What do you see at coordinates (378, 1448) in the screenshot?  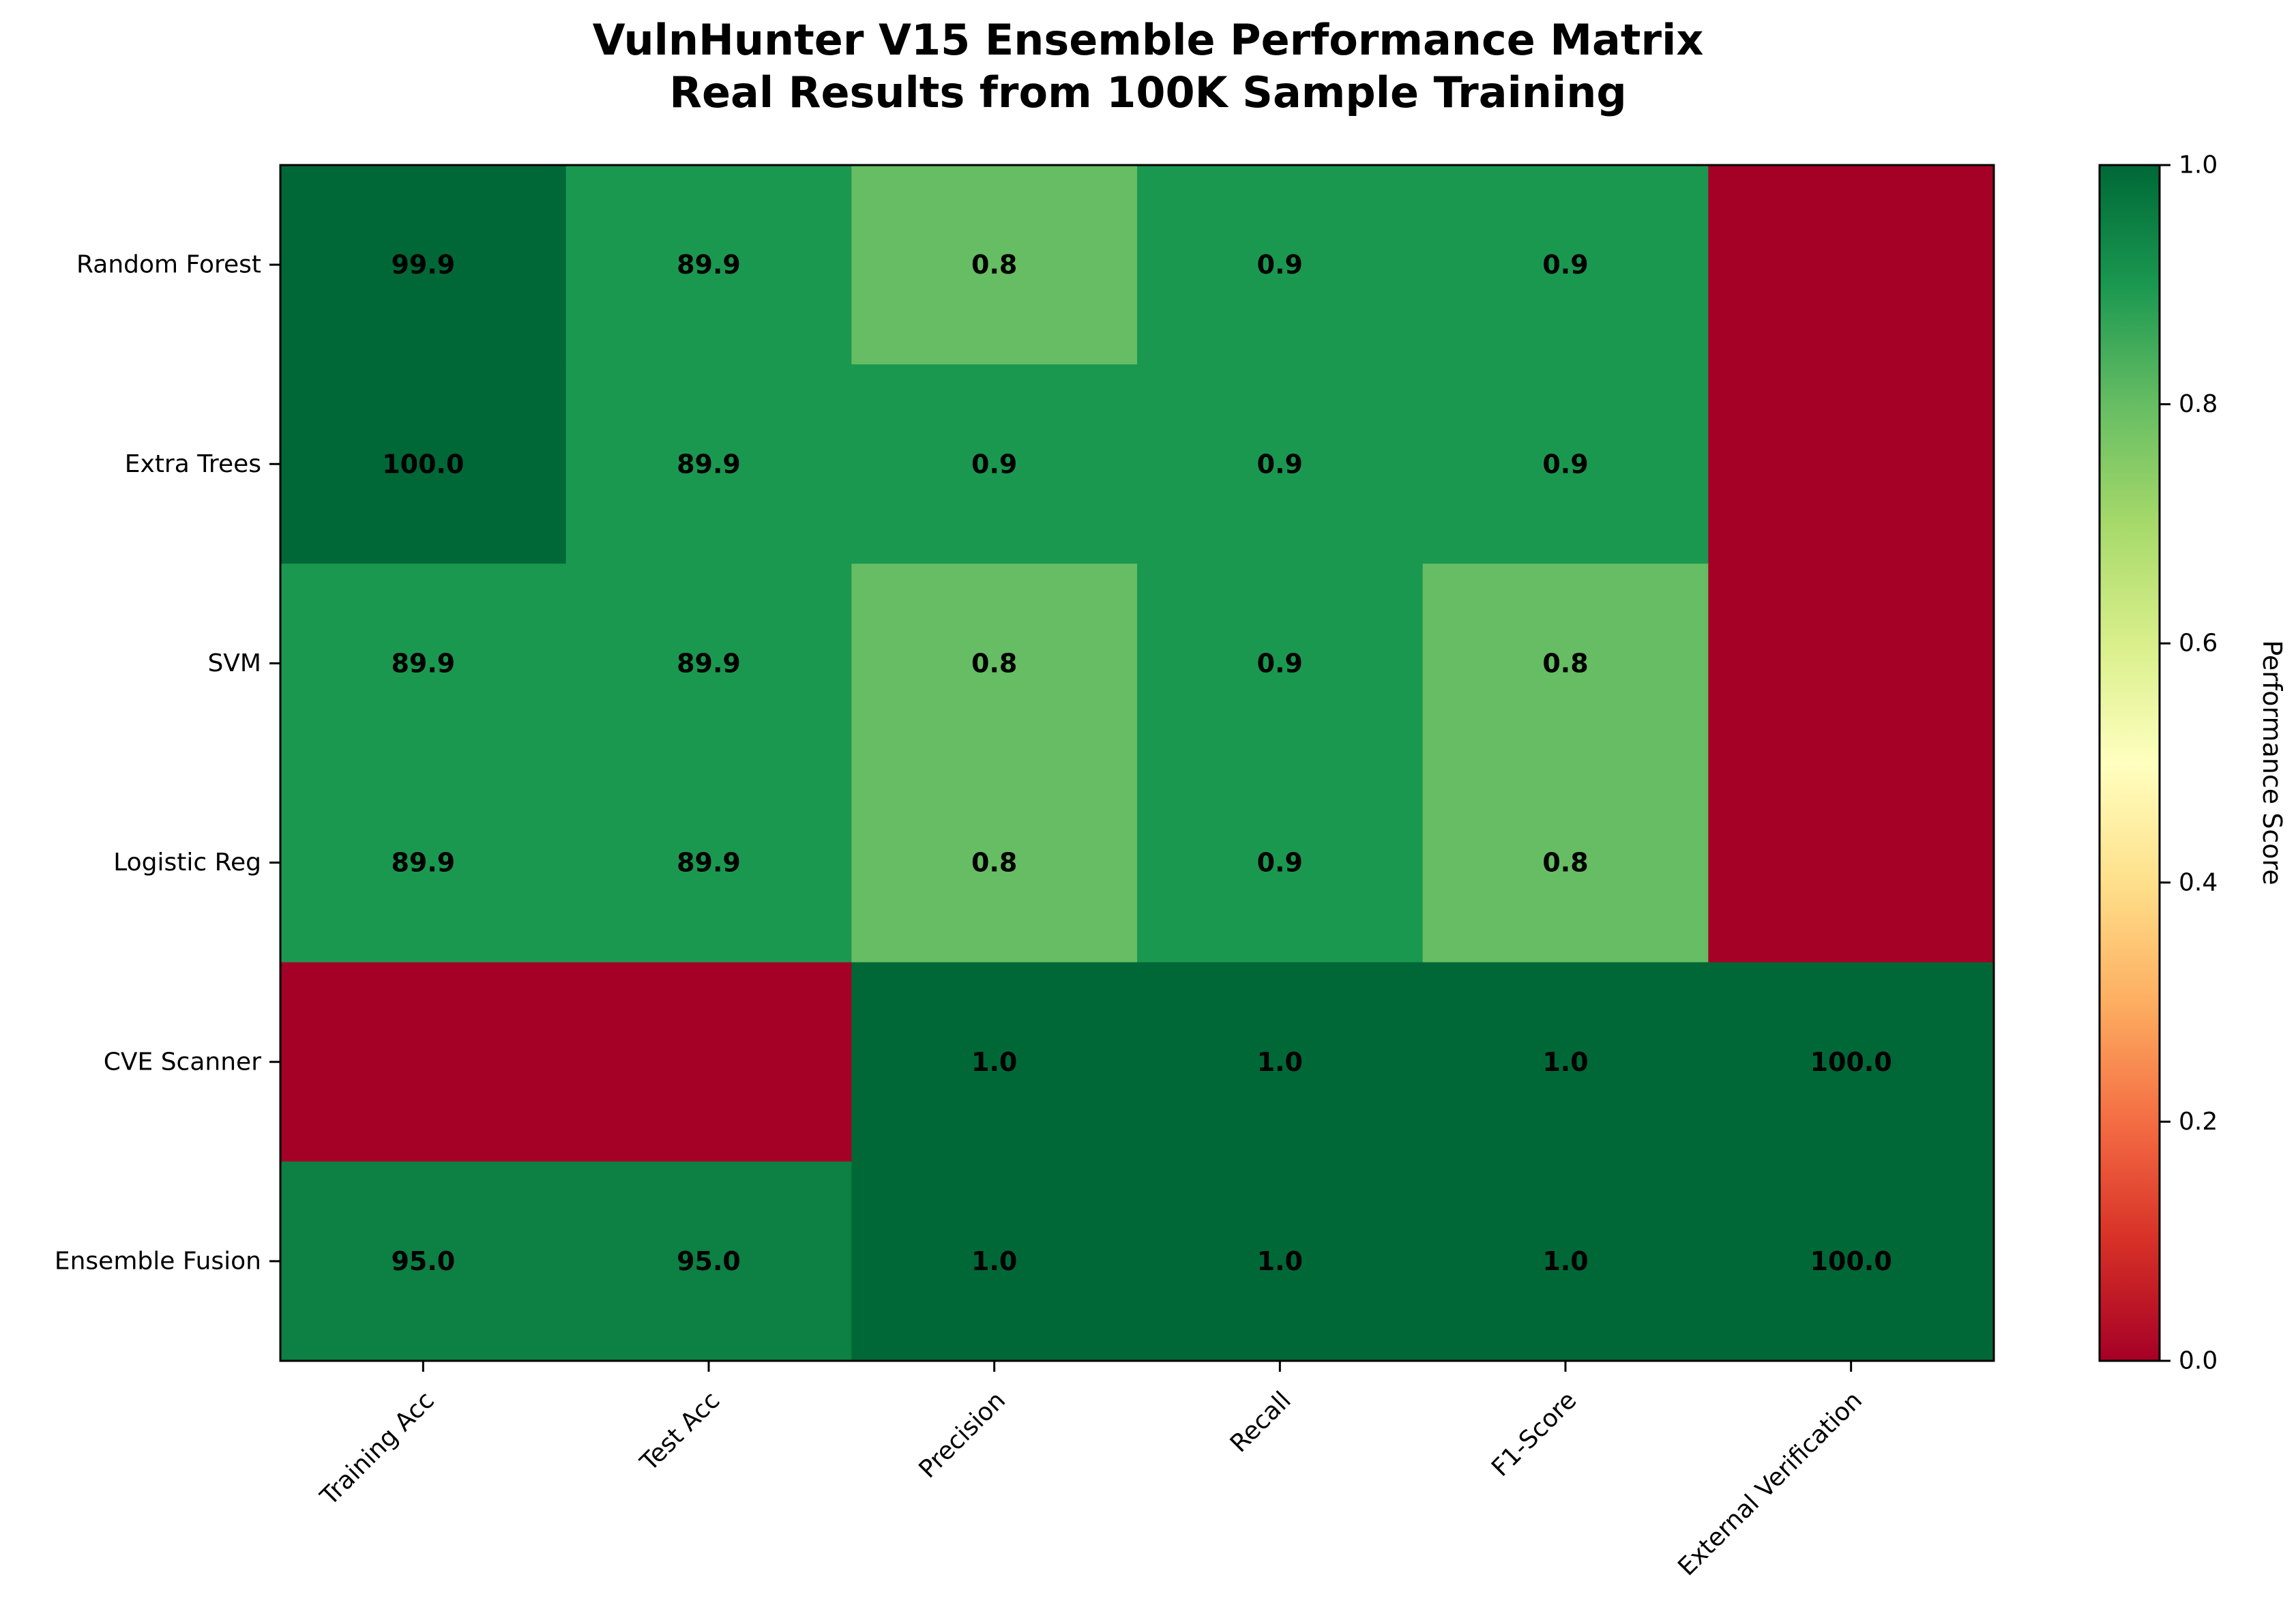 I see `x-tick-label: Training Acc` at bounding box center [378, 1448].